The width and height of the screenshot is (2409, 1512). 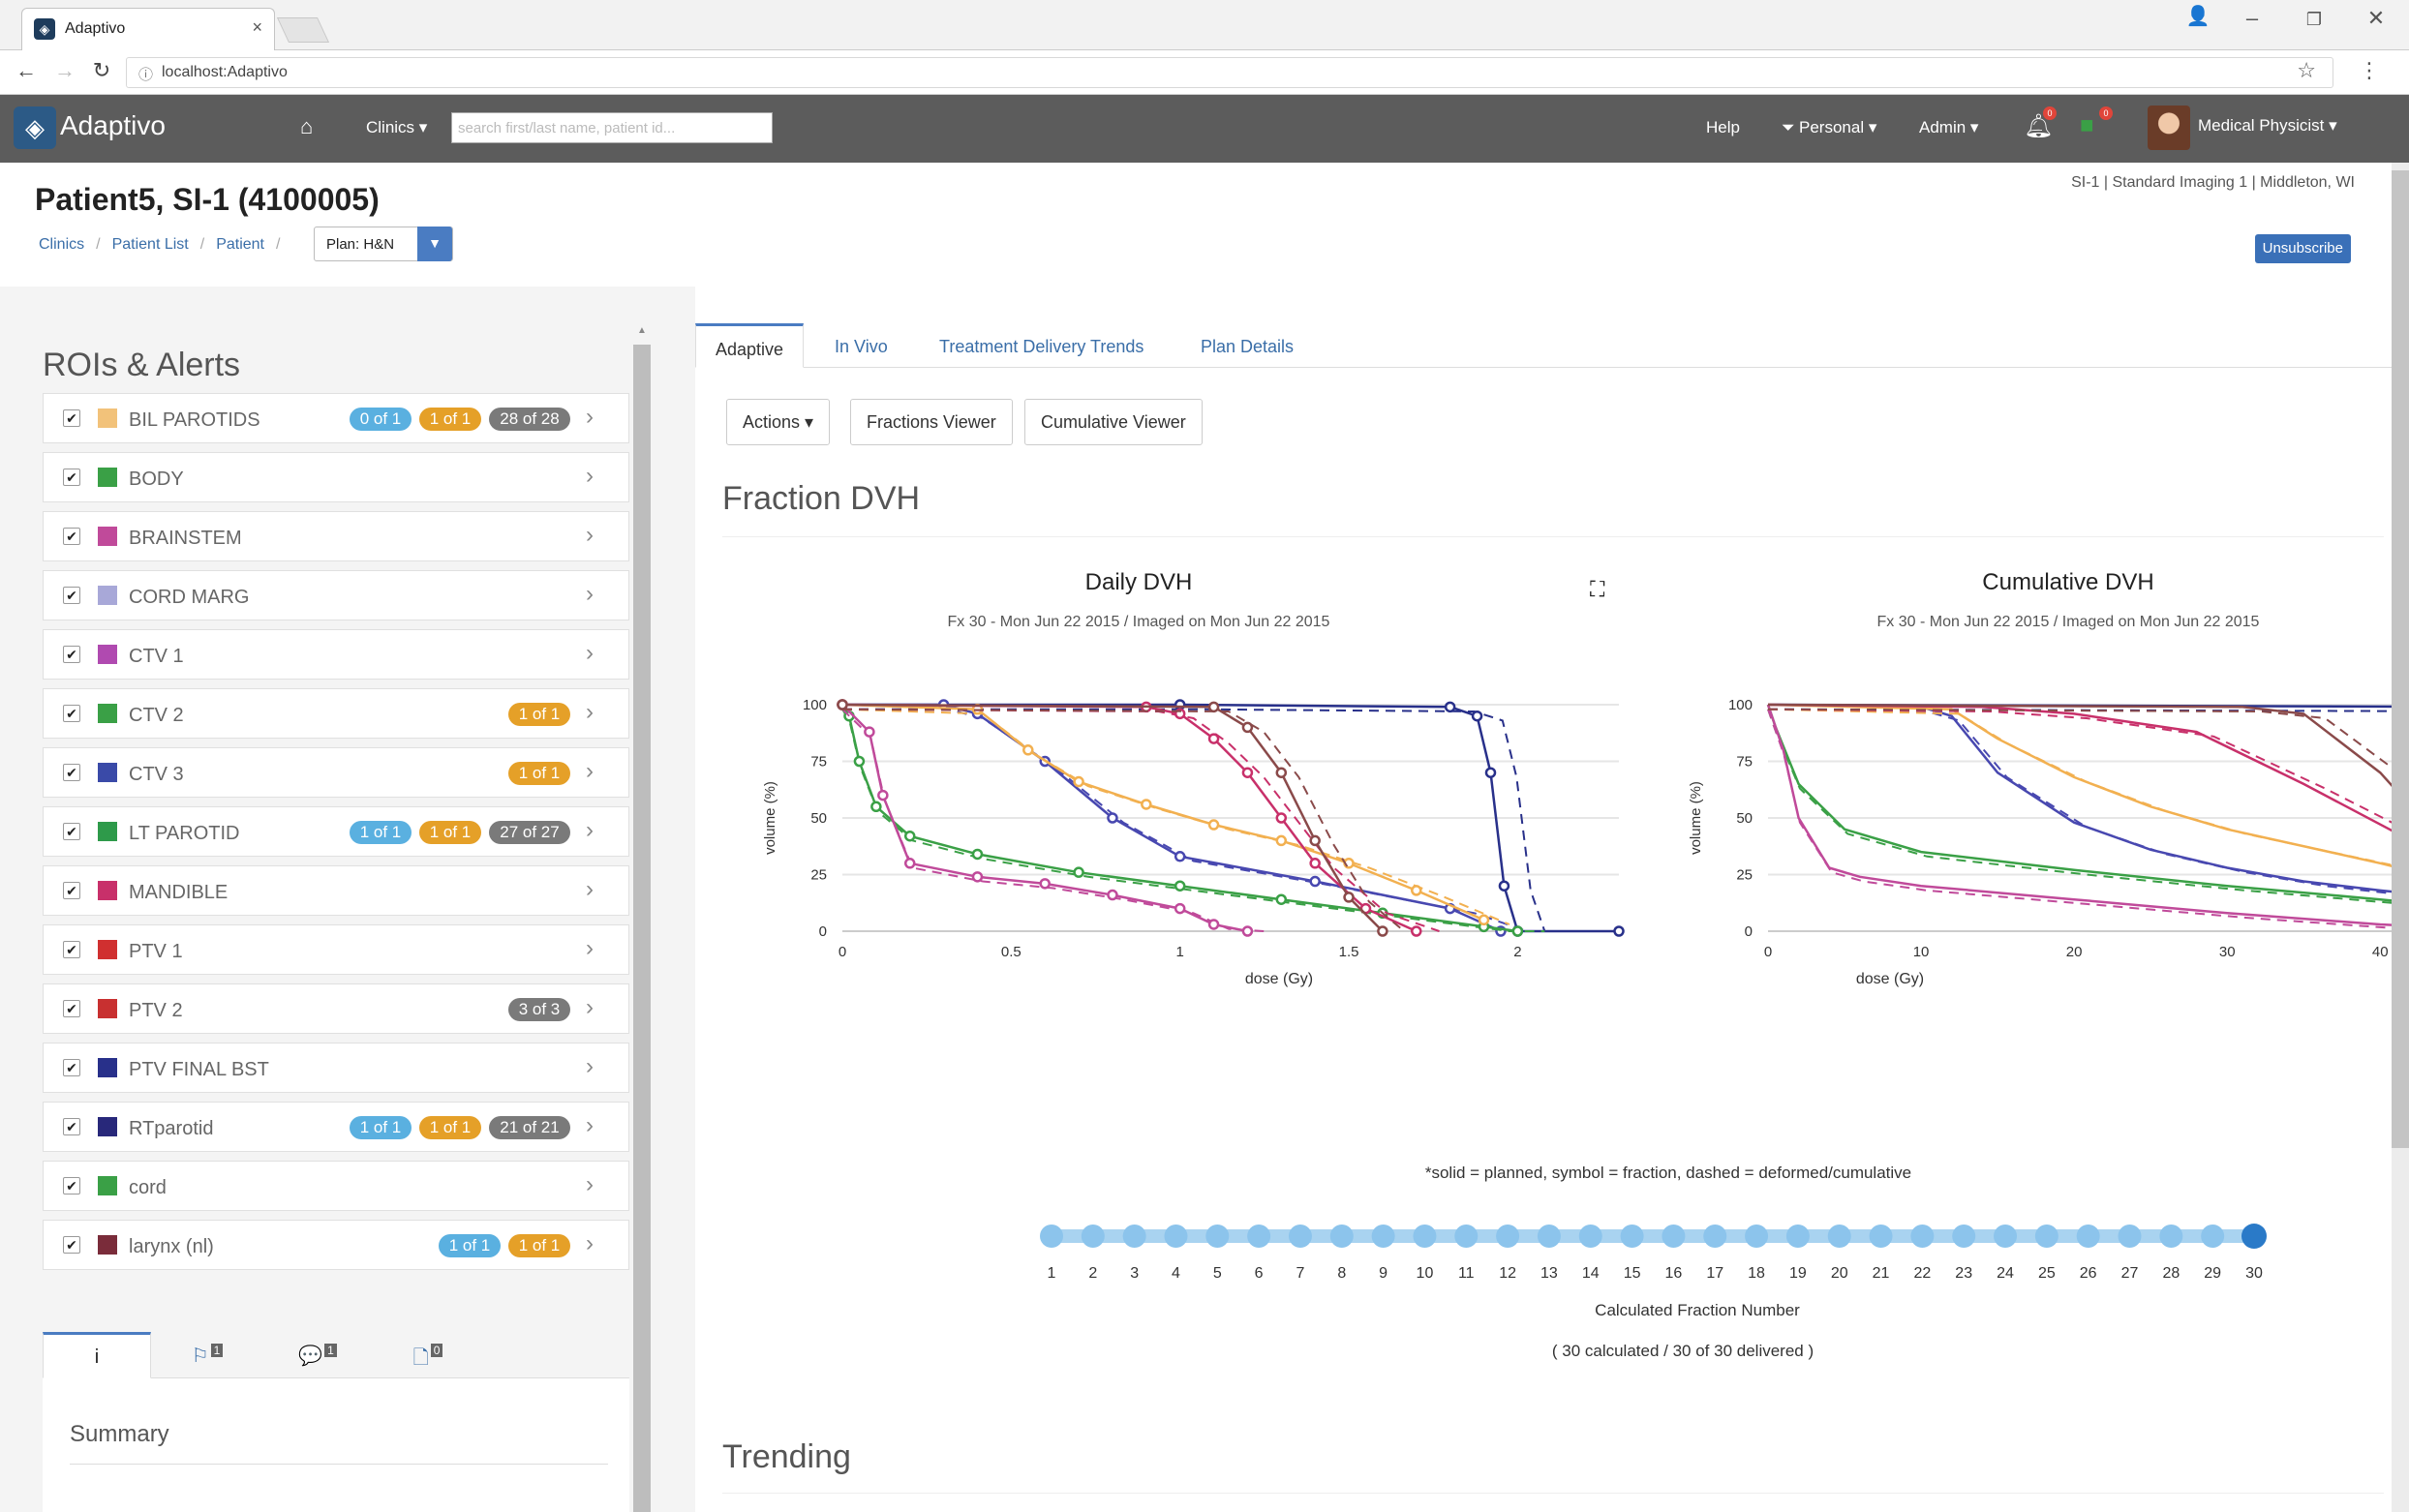 What do you see at coordinates (2376, 18) in the screenshot?
I see `close-window-icon: ✕` at bounding box center [2376, 18].